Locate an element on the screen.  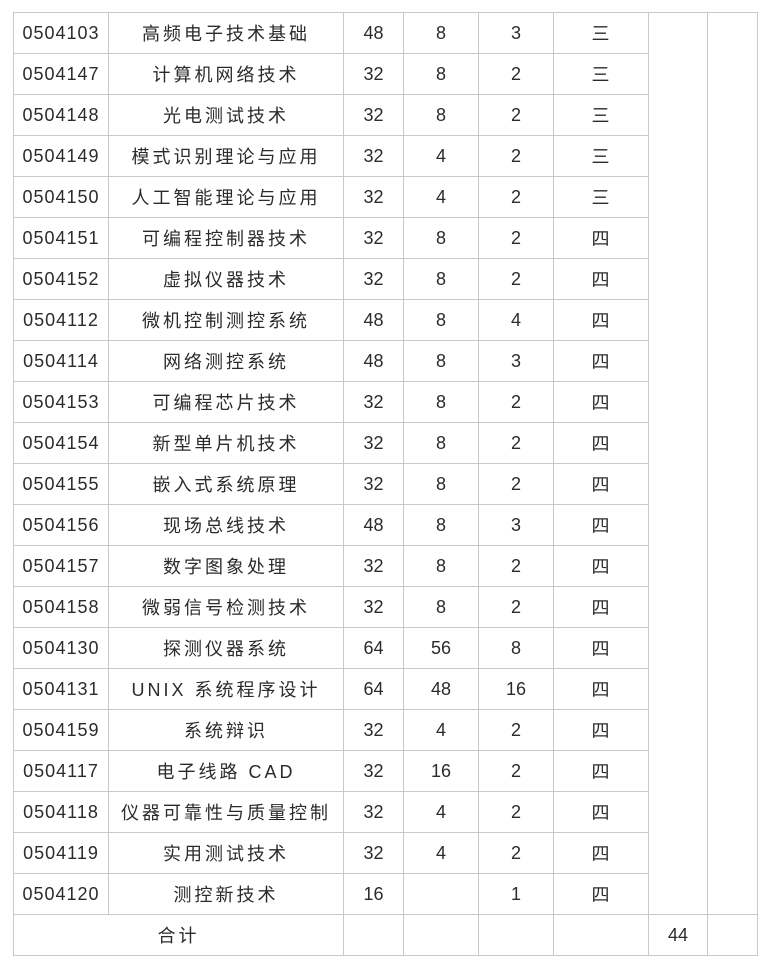
total-extra-cell is located at coordinates (732, 935).